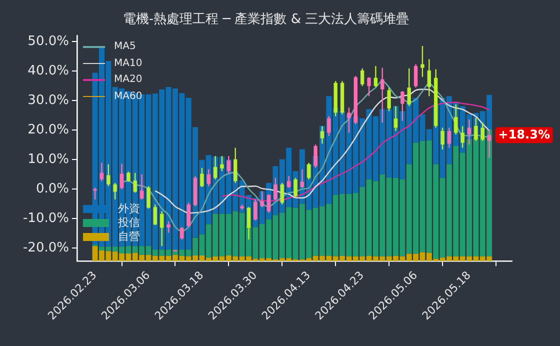  What do you see at coordinates (48, 41) in the screenshot?
I see `y-tick-label: 50.0%` at bounding box center [48, 41].